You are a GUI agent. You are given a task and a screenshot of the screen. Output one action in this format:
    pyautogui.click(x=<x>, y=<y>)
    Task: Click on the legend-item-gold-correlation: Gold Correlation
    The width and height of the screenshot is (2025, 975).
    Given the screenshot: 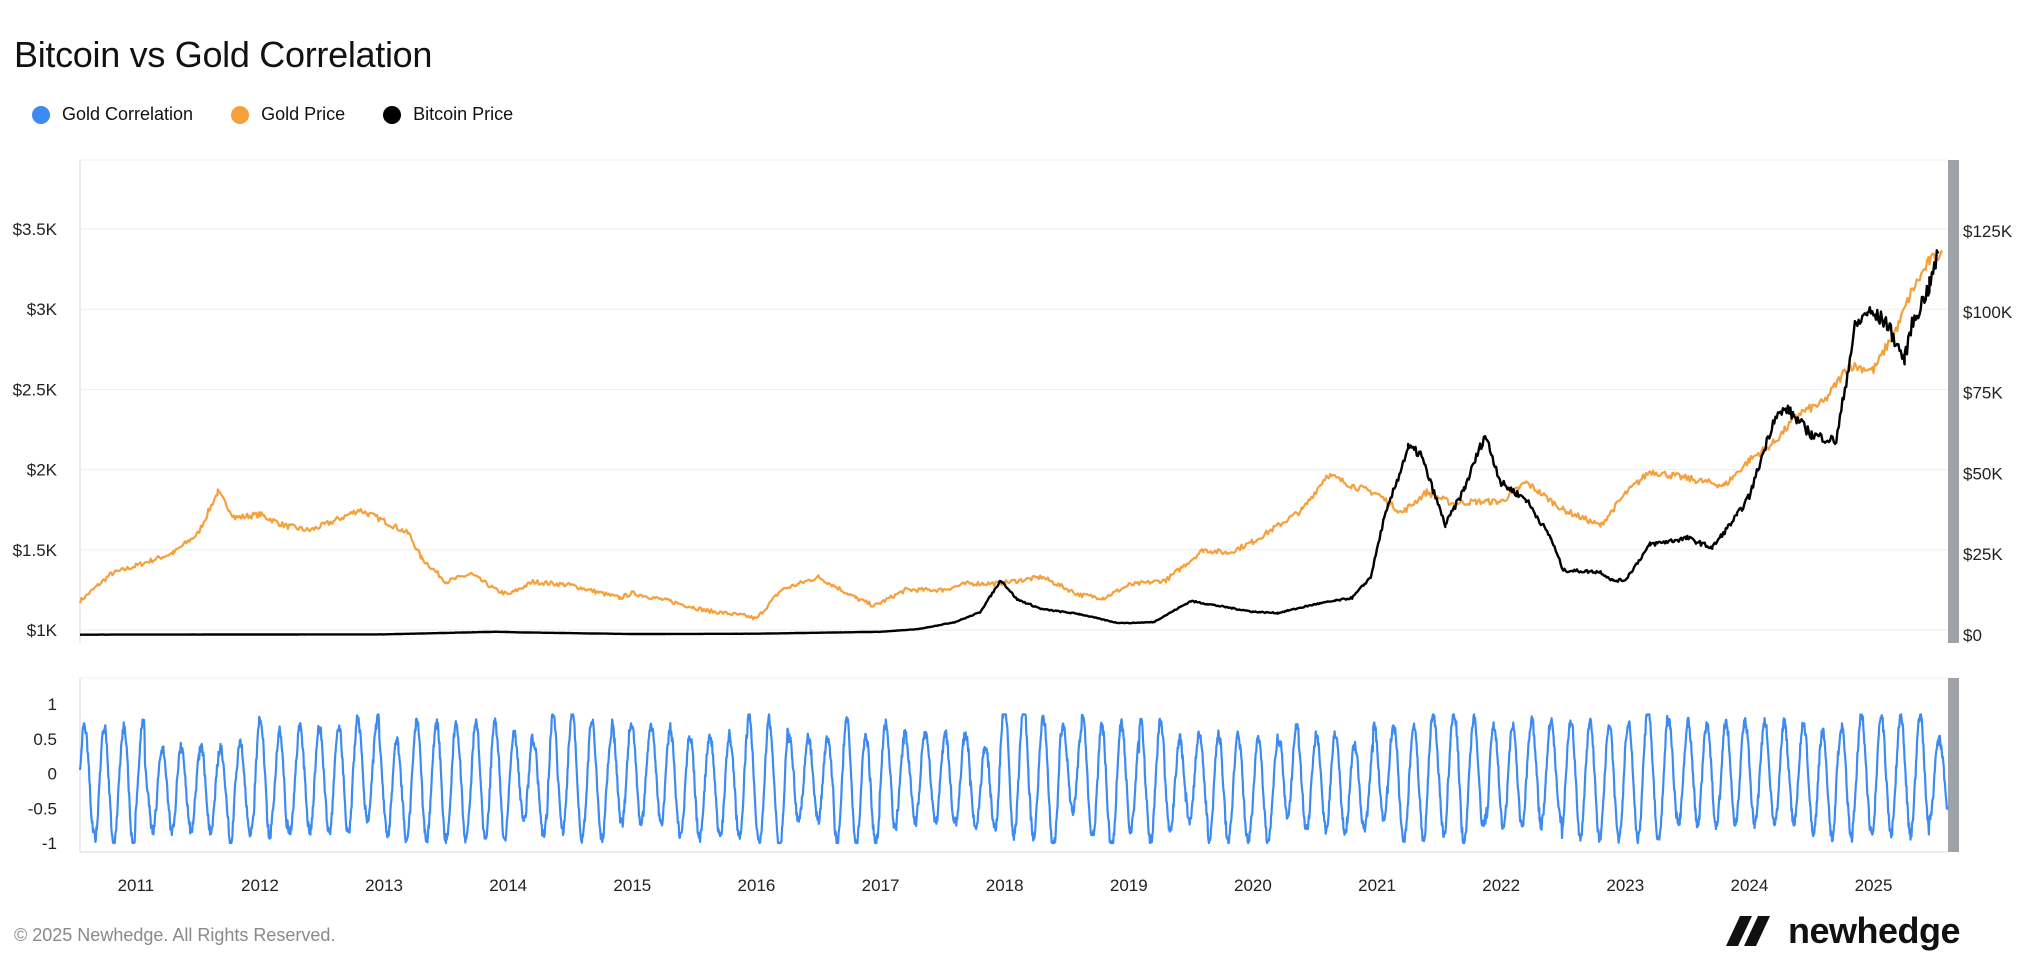 What is the action you would take?
    pyautogui.click(x=112, y=114)
    